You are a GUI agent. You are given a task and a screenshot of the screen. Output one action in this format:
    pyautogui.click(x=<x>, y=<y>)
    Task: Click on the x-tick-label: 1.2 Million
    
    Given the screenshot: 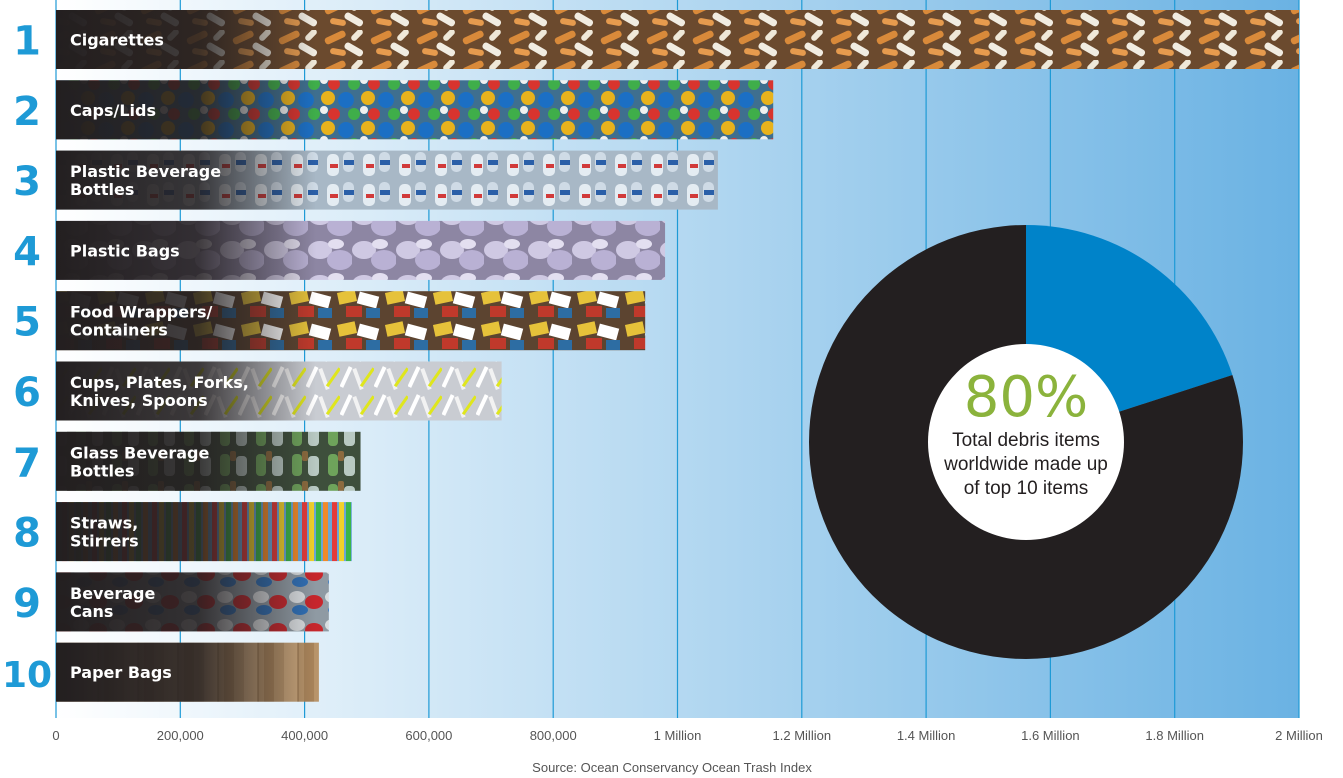 What is the action you would take?
    pyautogui.click(x=802, y=735)
    